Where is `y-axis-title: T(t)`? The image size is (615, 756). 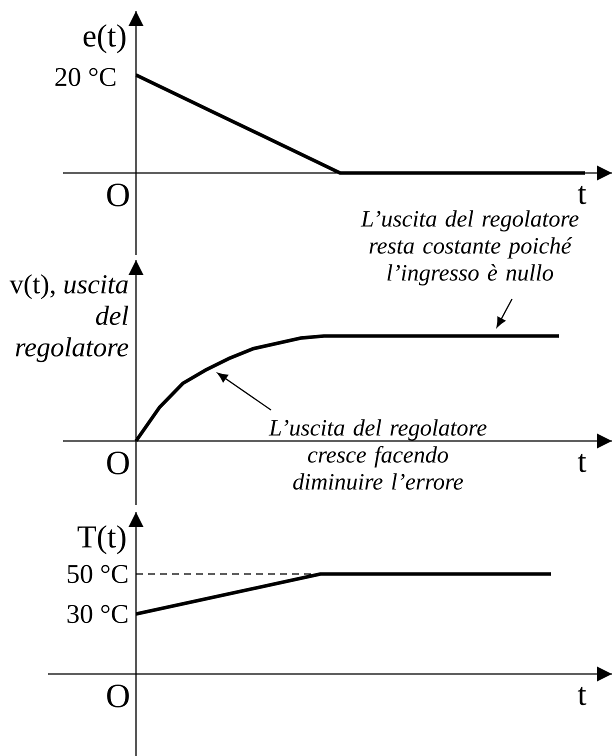
y-axis-title: T(t) is located at coordinates (102, 539).